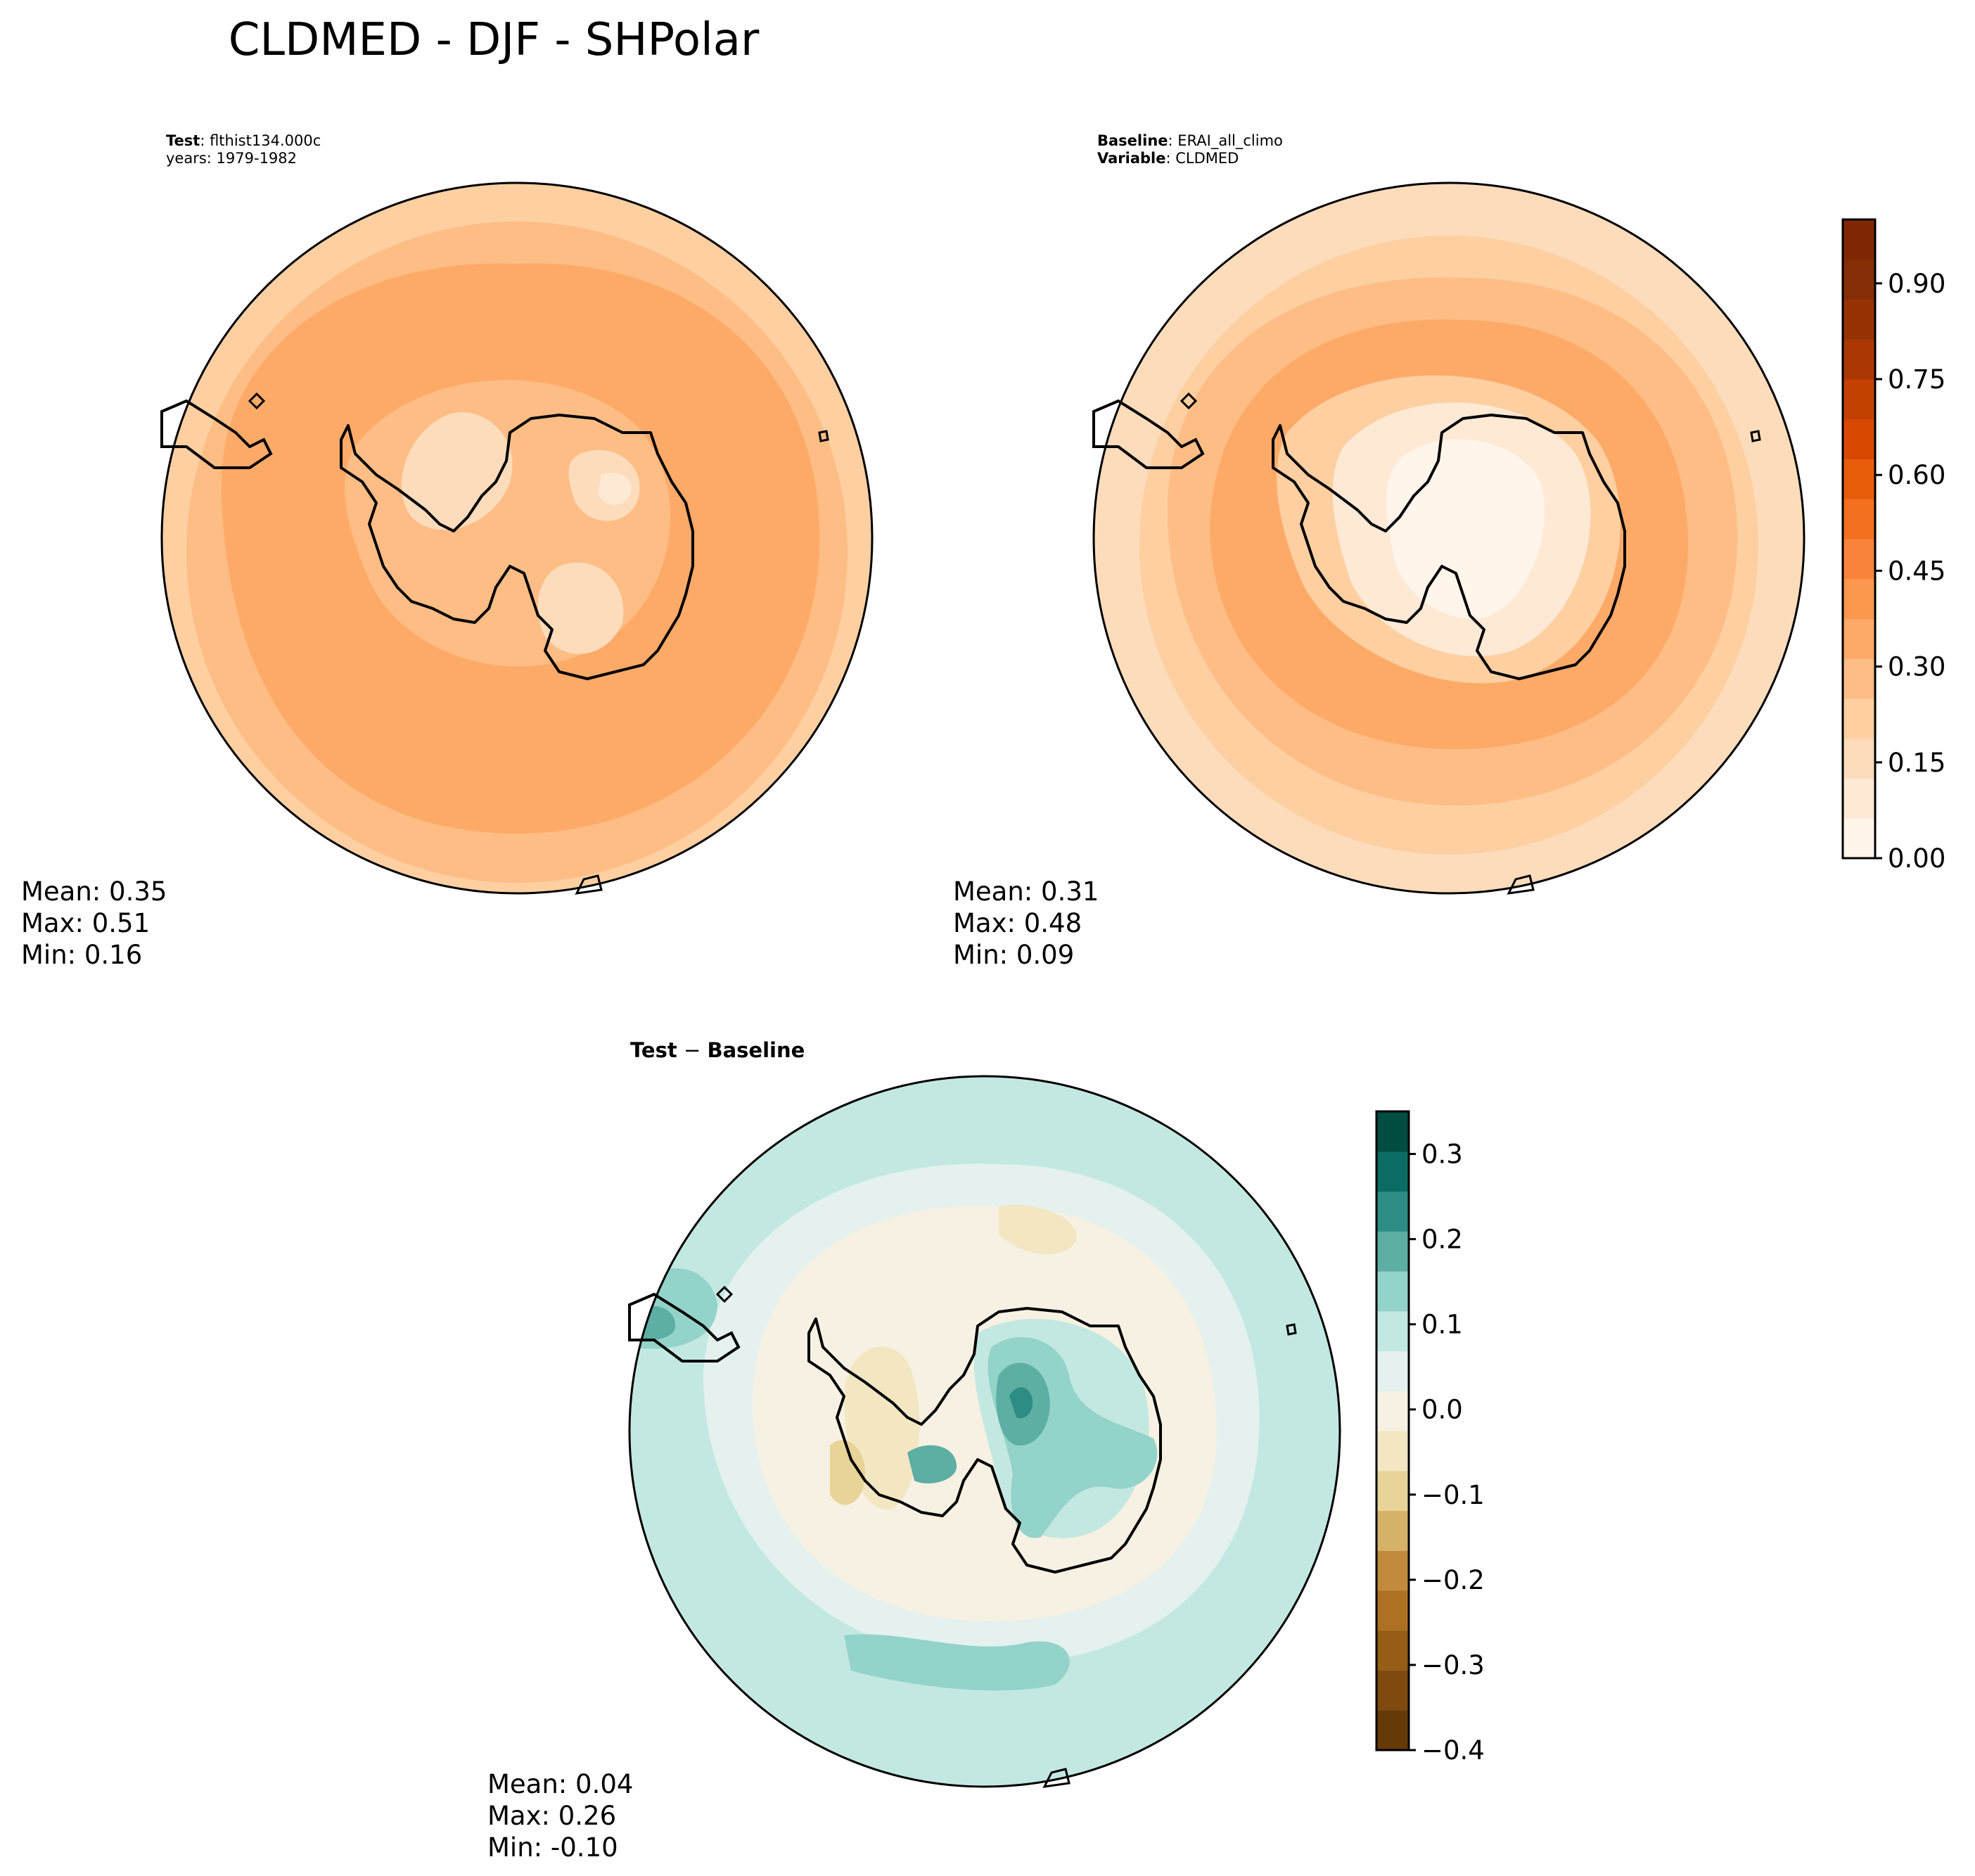 This screenshot has width=1975, height=1876. What do you see at coordinates (1453, 1580) in the screenshot?
I see `diff-colorbar-tick-label: −0.2` at bounding box center [1453, 1580].